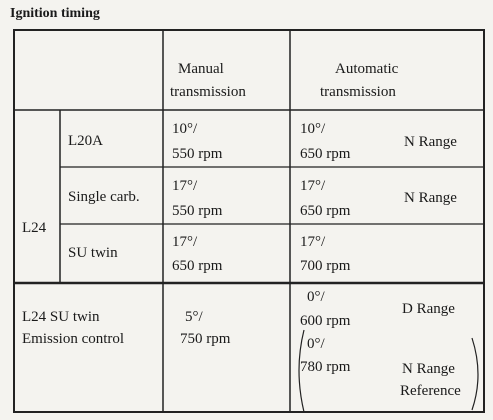 The height and width of the screenshot is (420, 493). What do you see at coordinates (34, 228) in the screenshot?
I see `group: L24` at bounding box center [34, 228].